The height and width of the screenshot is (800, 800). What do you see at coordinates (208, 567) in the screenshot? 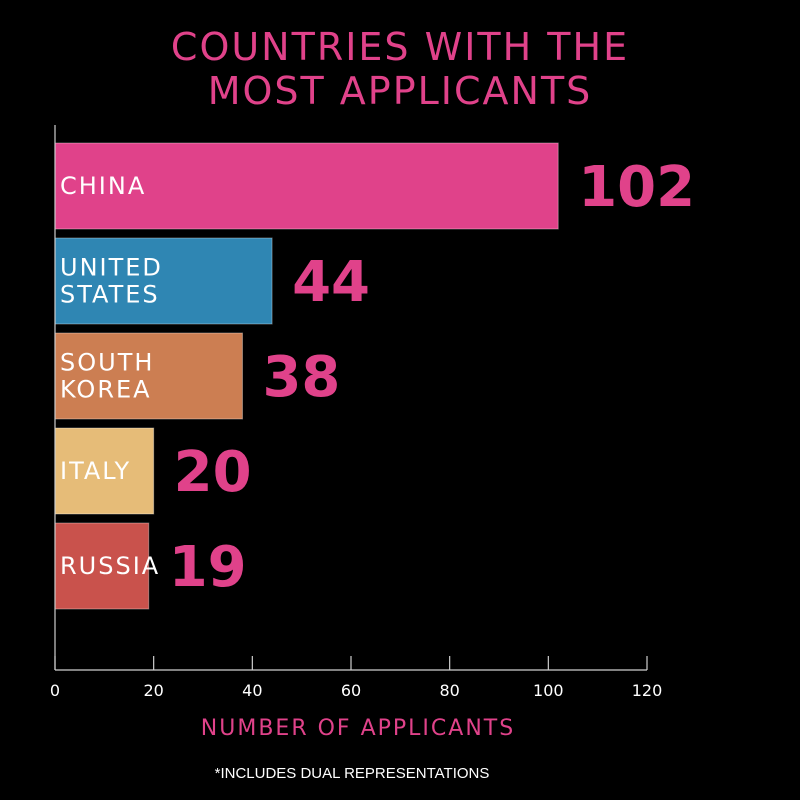
I see `value-label-4: 19` at bounding box center [208, 567].